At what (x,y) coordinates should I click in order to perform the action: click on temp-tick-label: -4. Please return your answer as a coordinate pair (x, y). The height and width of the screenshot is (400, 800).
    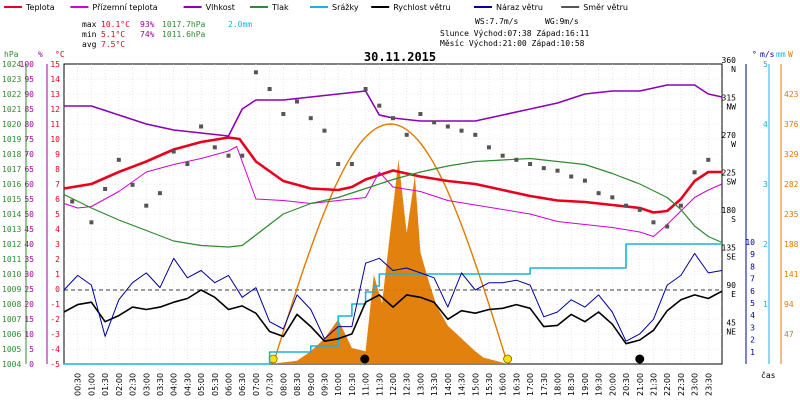
    Looking at the image, I should click on (55, 349).